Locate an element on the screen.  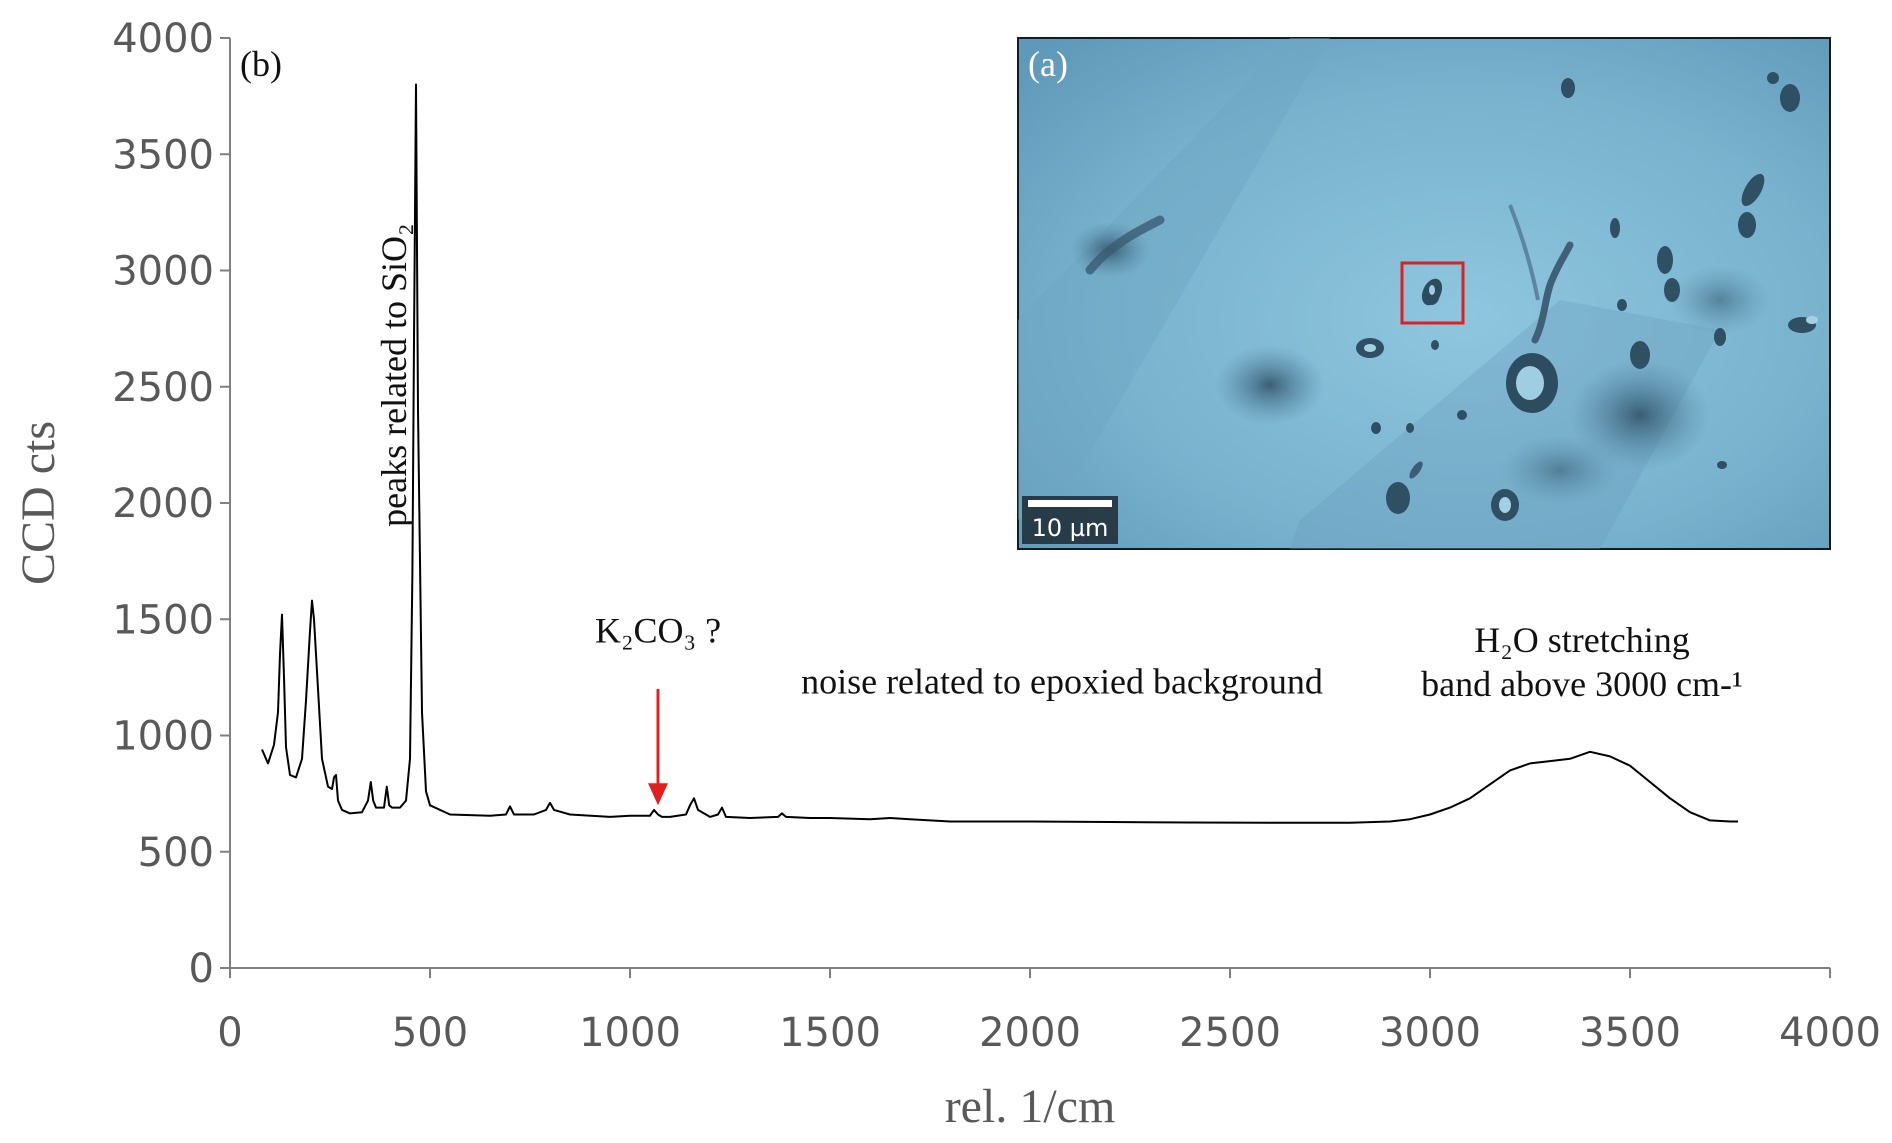
y-tick-label: 4000 is located at coordinates (163, 39).